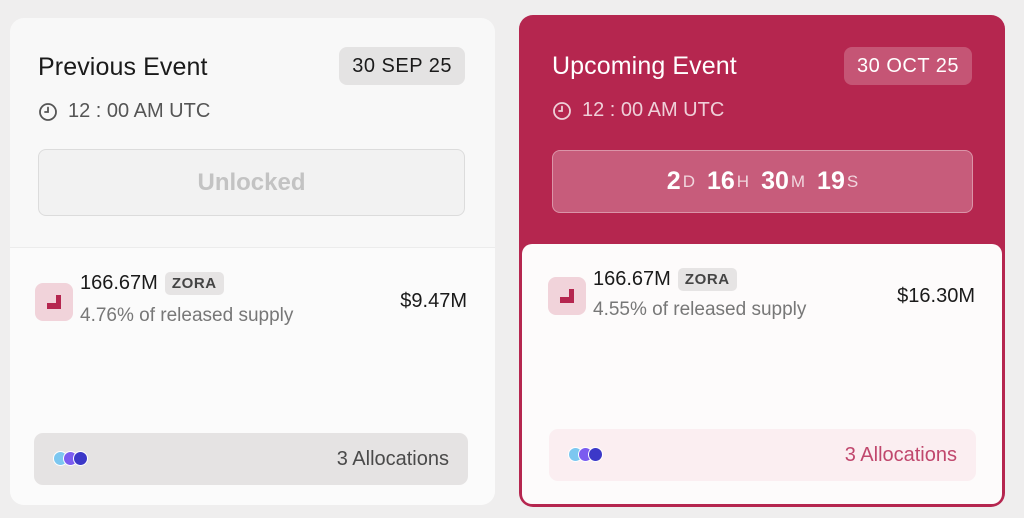  I want to click on upcoming-event-usd-value: $16.30M, so click(936, 296).